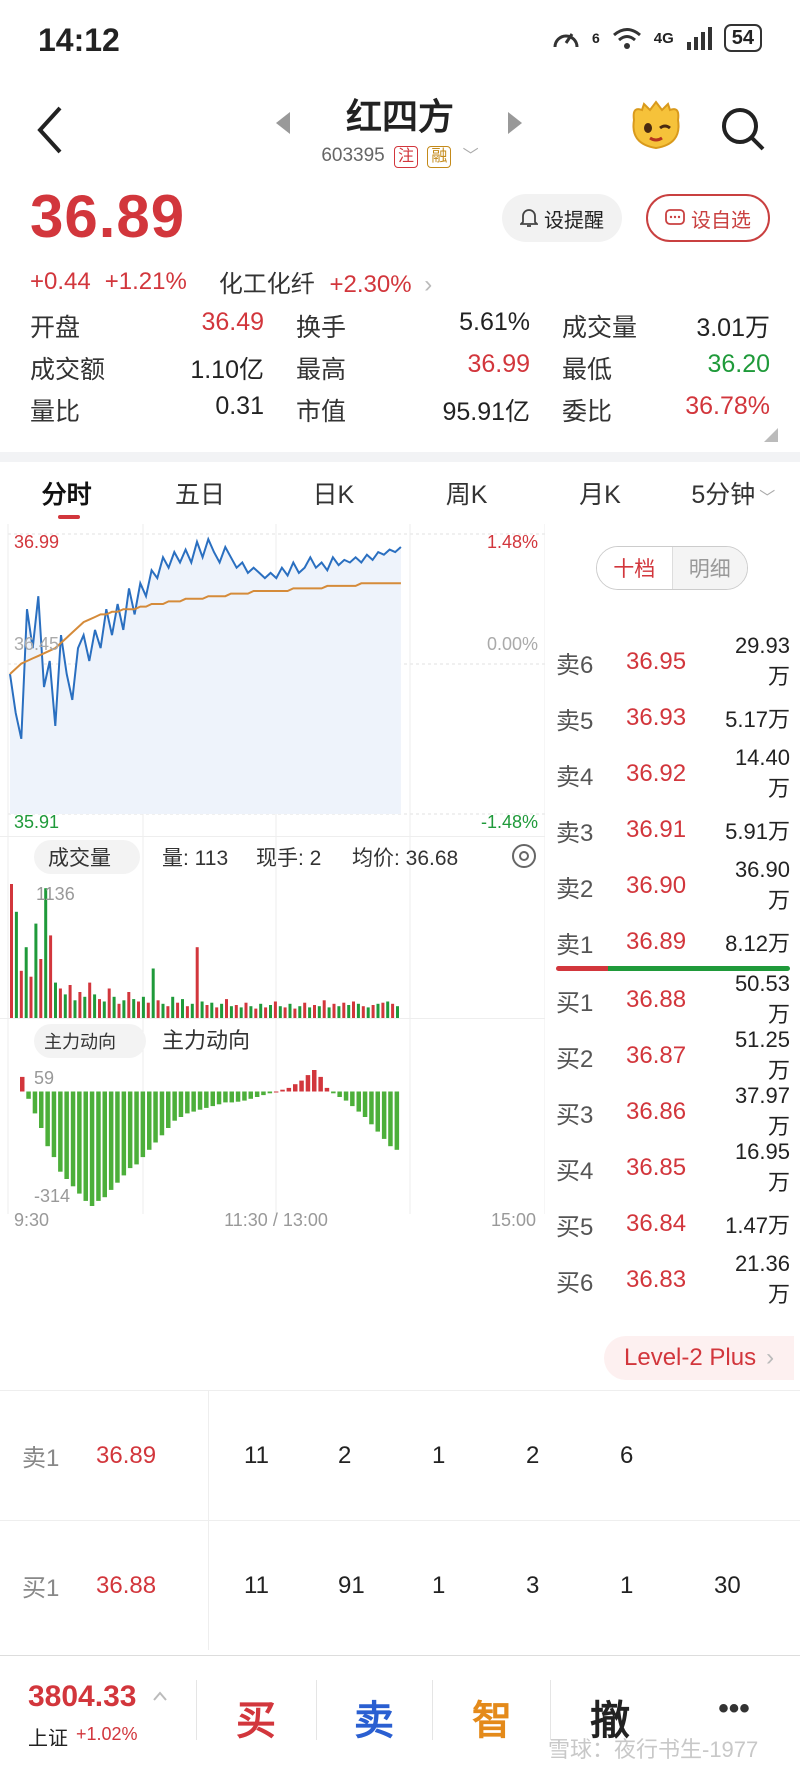 This screenshot has width=800, height=1765. I want to click on ask-row: 卖5 36.93 5.17万, so click(673, 718).